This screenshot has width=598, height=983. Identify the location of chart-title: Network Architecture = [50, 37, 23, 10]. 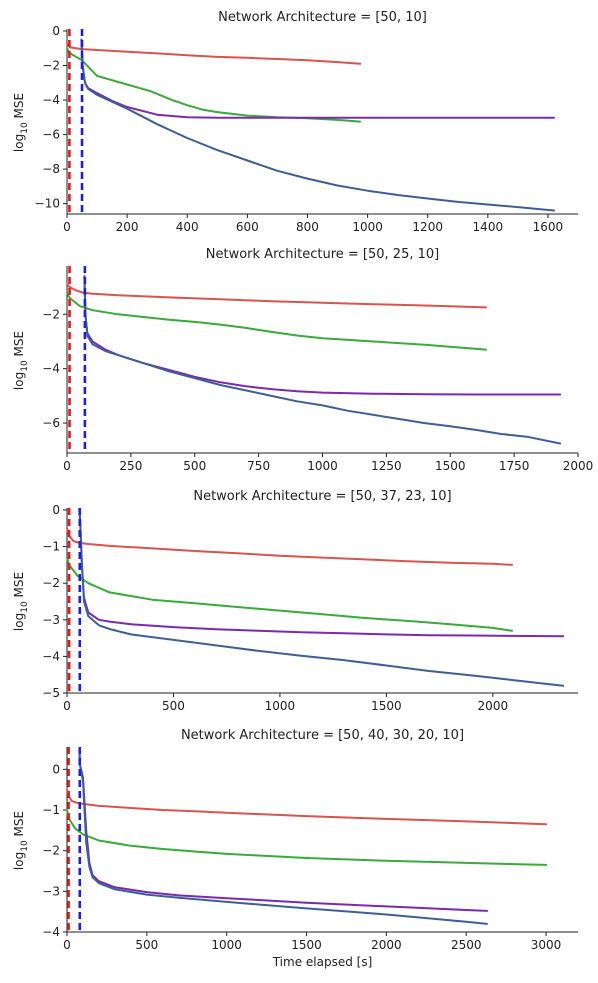
(322, 496).